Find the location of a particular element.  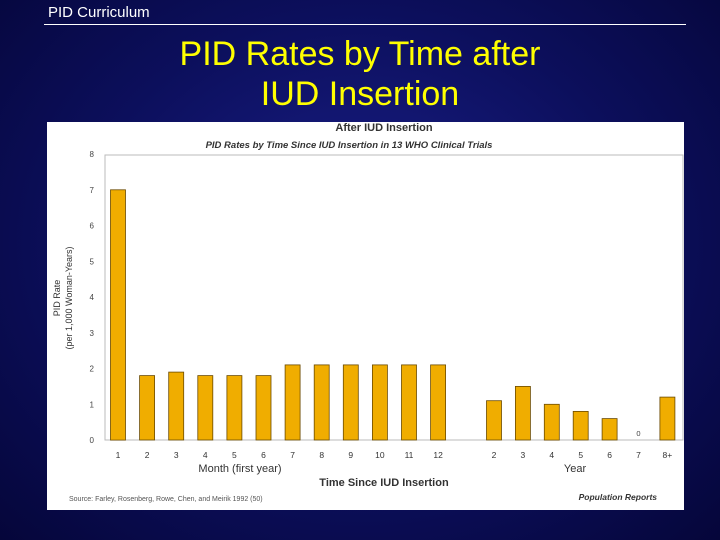

x-group-label-years: Year is located at coordinates (575, 469).